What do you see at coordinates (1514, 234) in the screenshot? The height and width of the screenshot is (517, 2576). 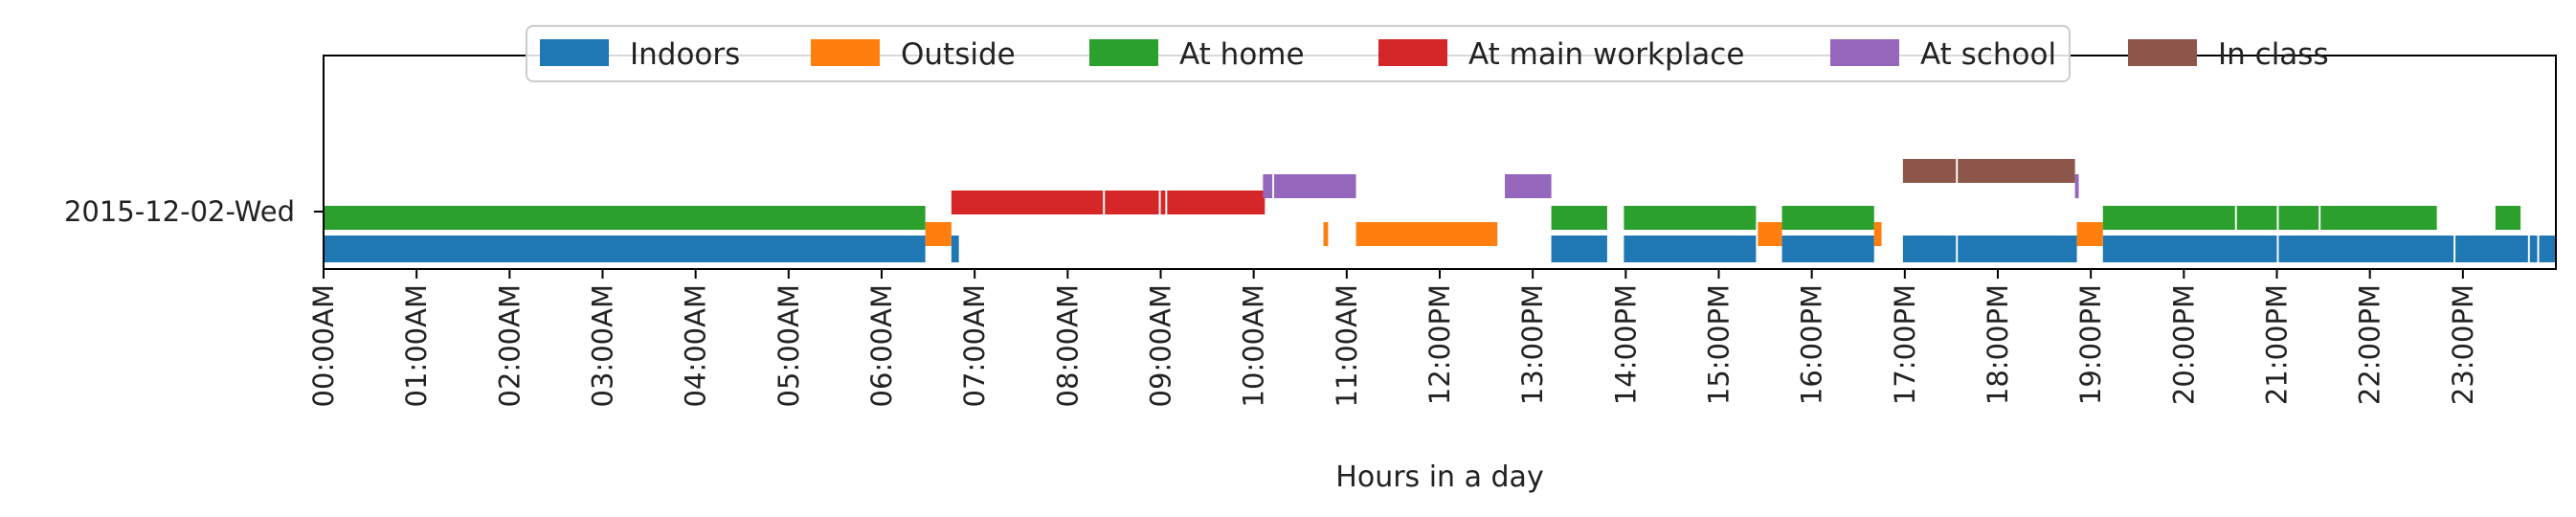 I see `series-outside` at bounding box center [1514, 234].